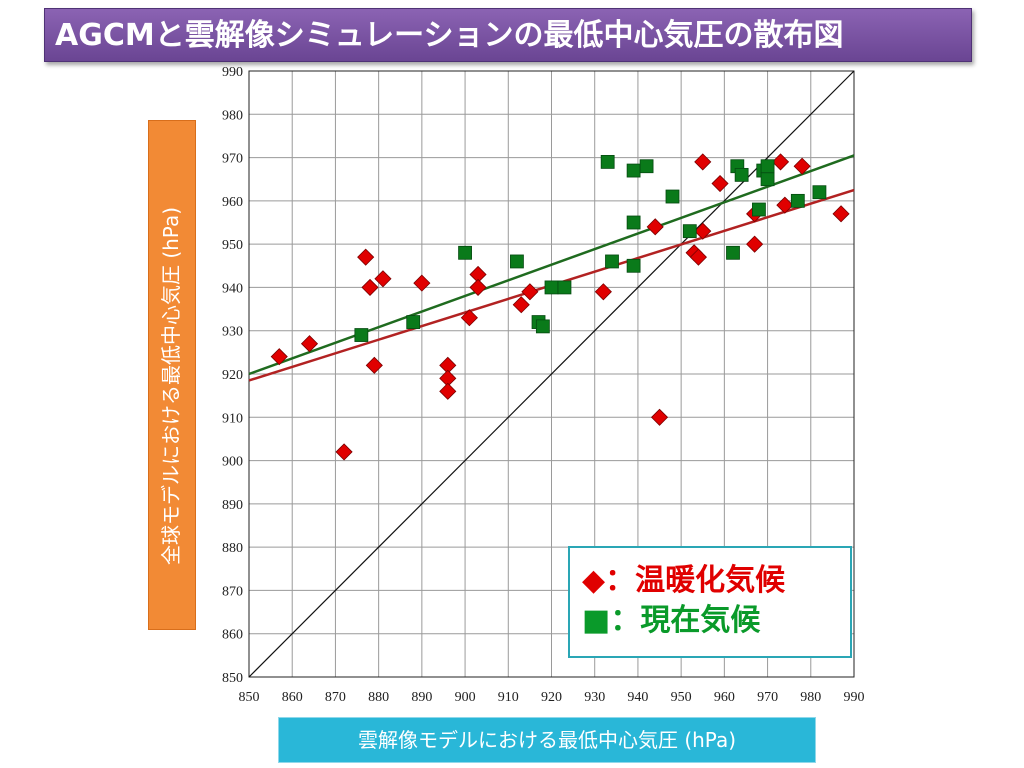 The width and height of the screenshot is (1024, 768). I want to click on x-tick-label: 900, so click(465, 697).